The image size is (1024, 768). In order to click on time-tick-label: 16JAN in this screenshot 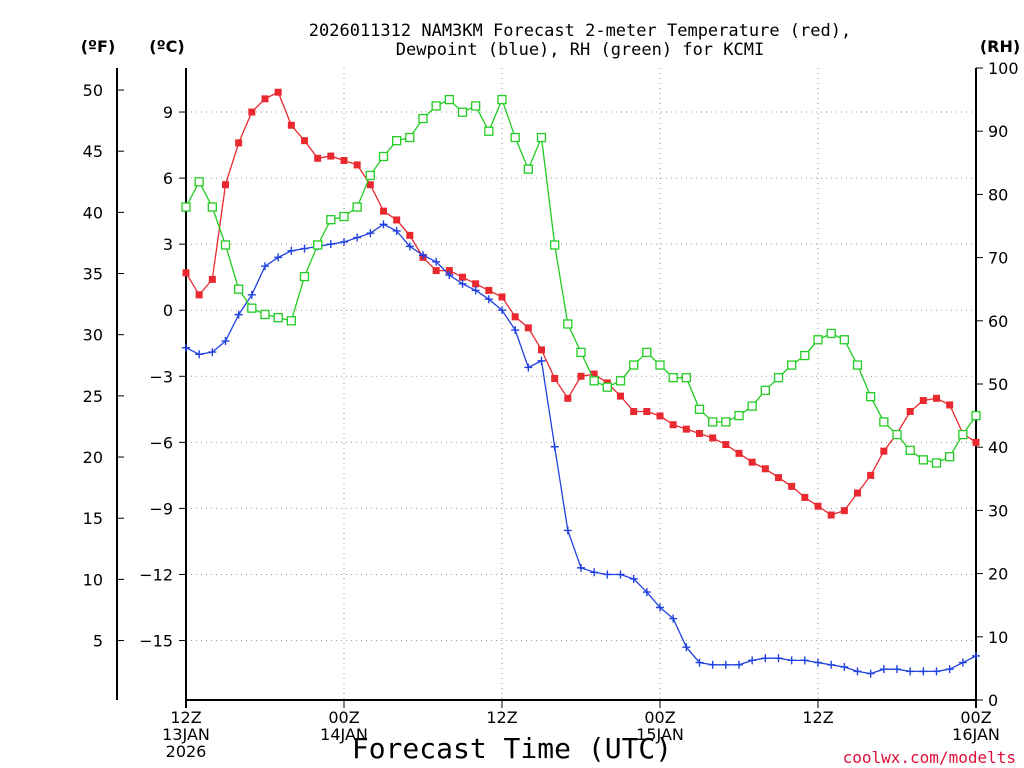, I will do `click(976, 734)`.